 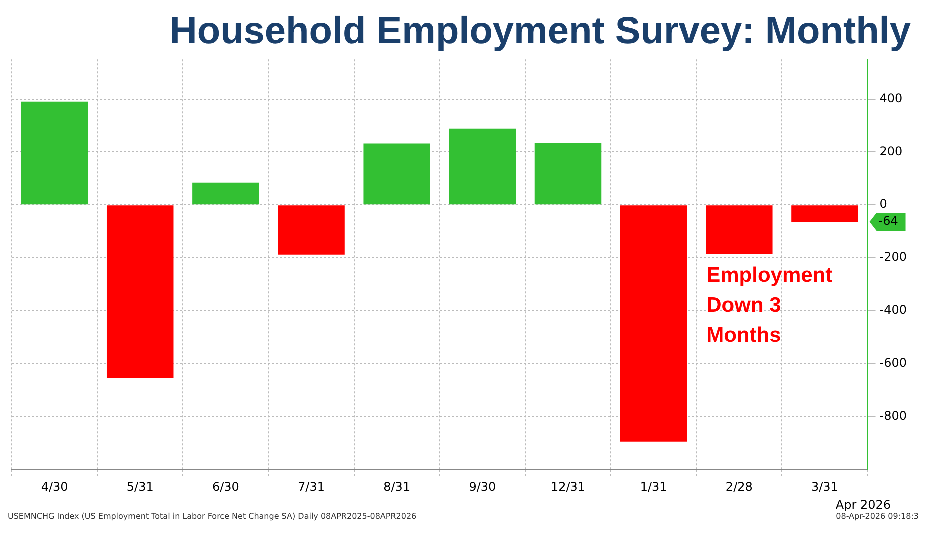 I want to click on x-tick-label: 7/31, so click(x=311, y=487).